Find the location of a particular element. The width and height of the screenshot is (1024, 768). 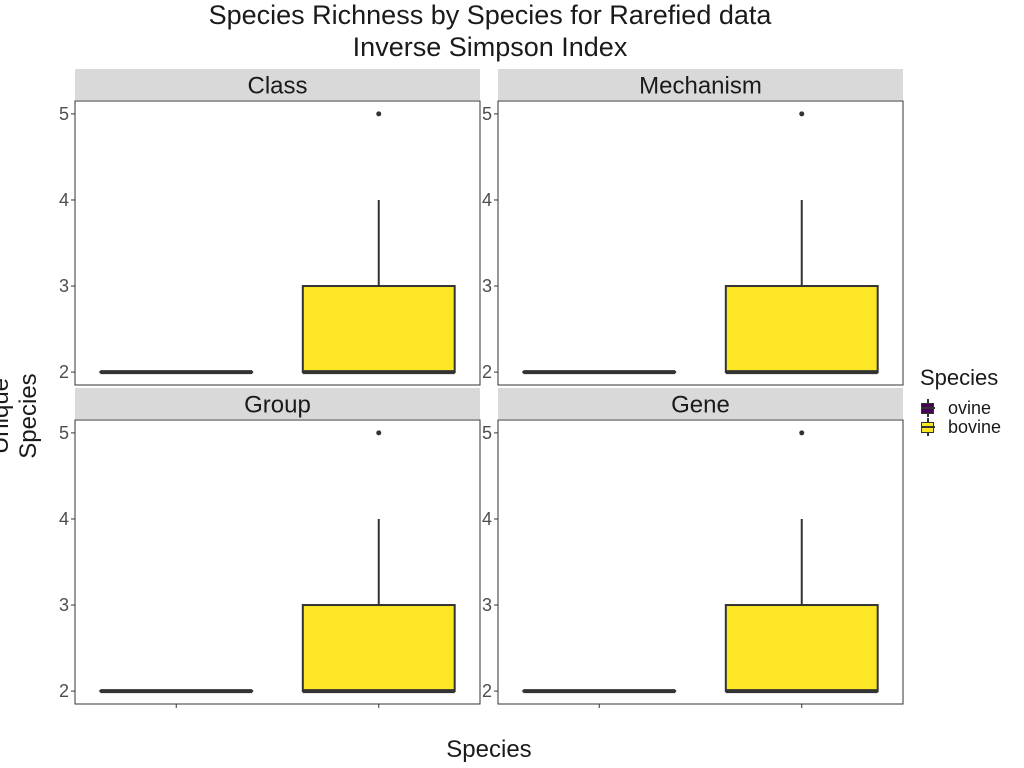

y-tick-label-class-2: 2 is located at coordinates (64, 372).